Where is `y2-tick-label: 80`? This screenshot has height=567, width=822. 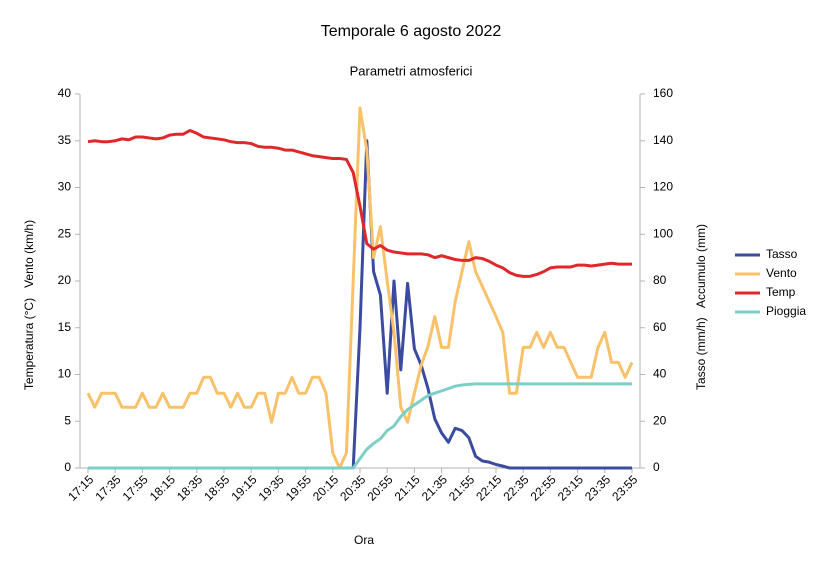 y2-tick-label: 80 is located at coordinates (660, 280).